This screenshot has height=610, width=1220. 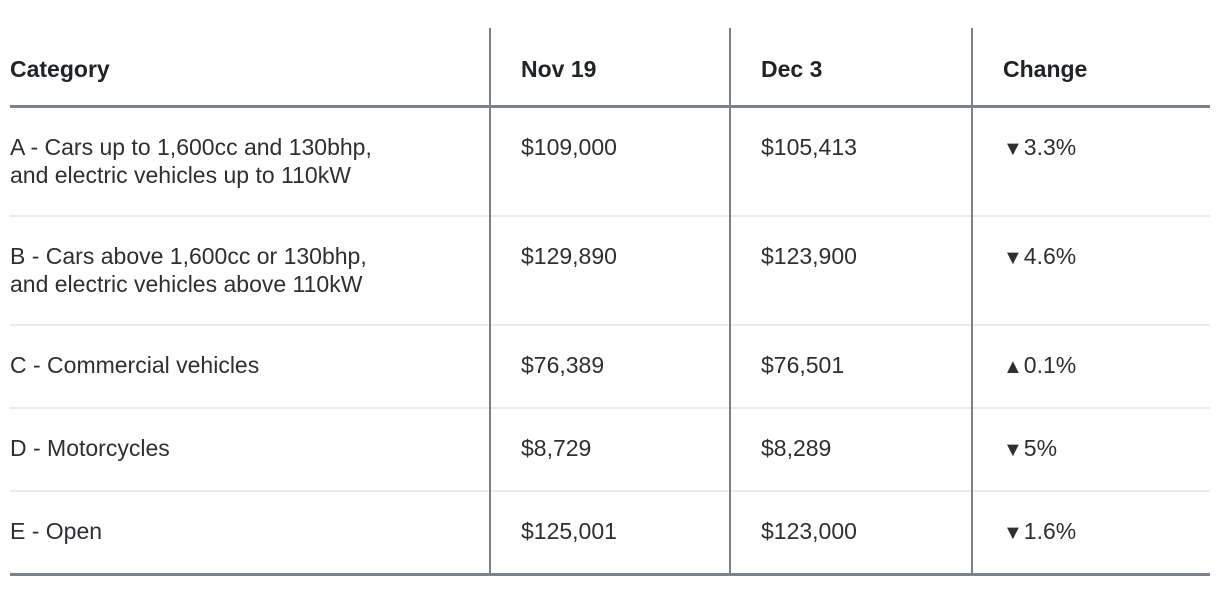 What do you see at coordinates (850, 161) in the screenshot?
I see `dec3-cell: $105,413` at bounding box center [850, 161].